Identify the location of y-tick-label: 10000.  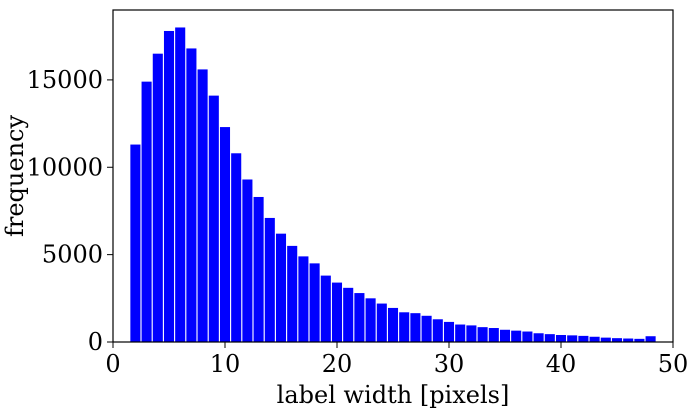
(65, 167).